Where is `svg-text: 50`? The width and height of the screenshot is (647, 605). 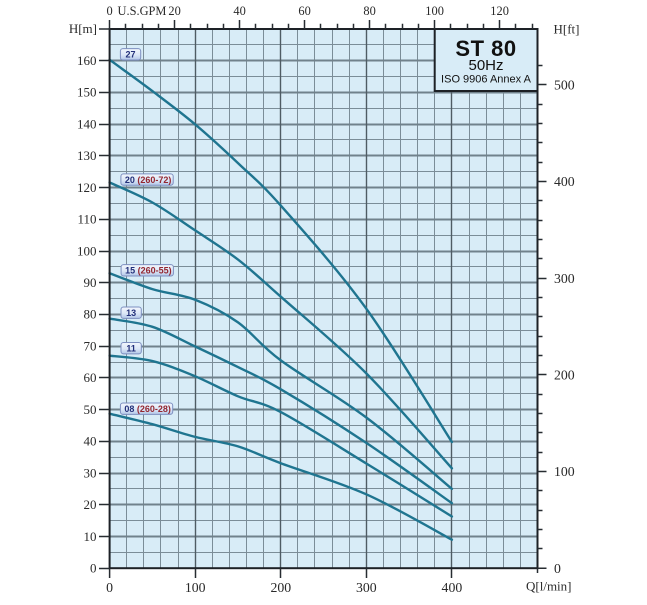
svg-text: 50 is located at coordinates (90, 409).